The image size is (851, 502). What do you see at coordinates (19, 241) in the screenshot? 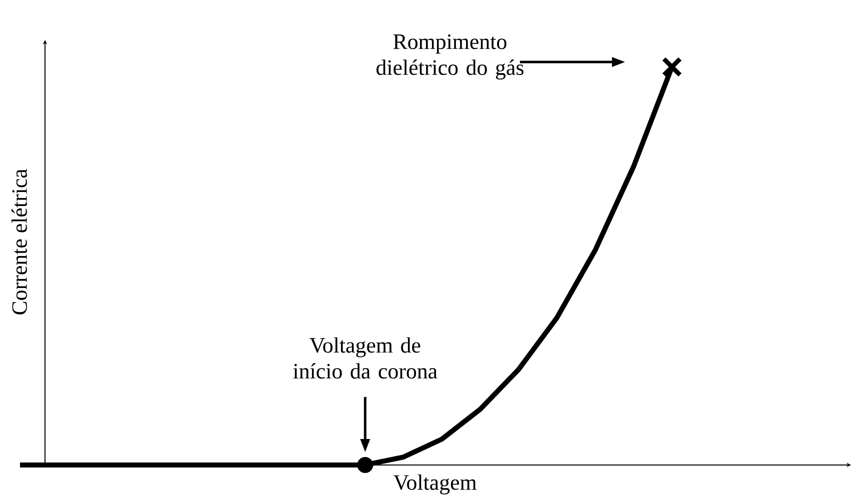
I see `y-axis-title: Corrente elétrica` at bounding box center [19, 241].